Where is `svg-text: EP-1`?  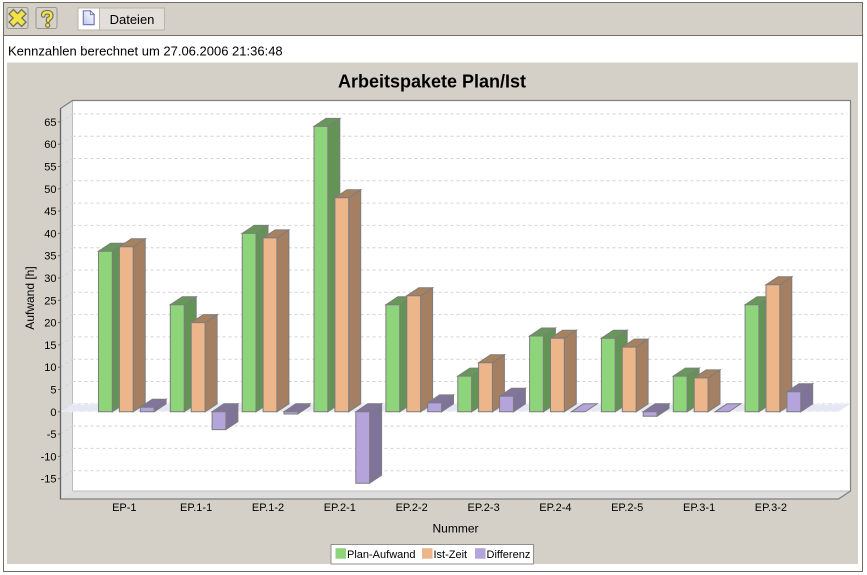 svg-text: EP-1 is located at coordinates (124, 508).